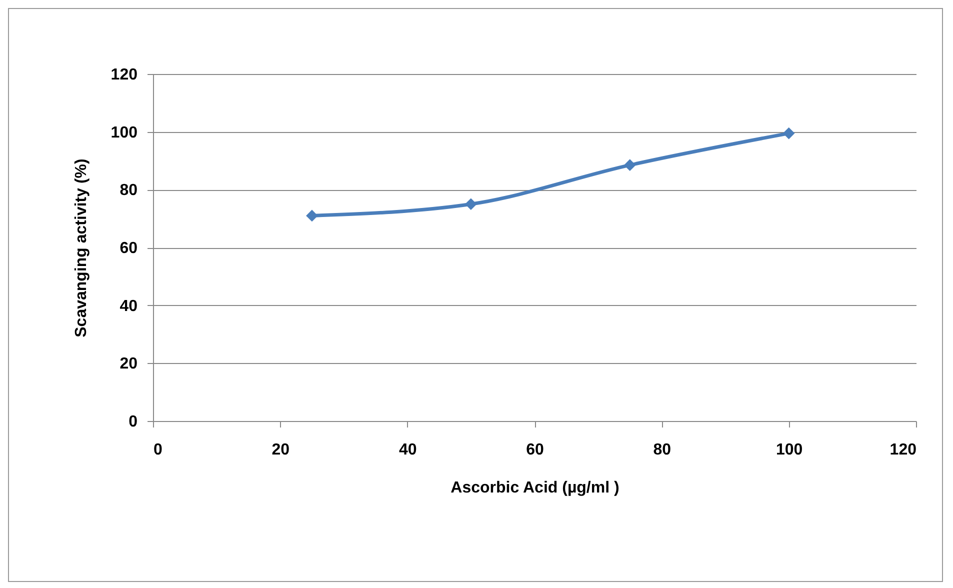 The image size is (953, 588). I want to click on y-tick-label: 80, so click(129, 191).